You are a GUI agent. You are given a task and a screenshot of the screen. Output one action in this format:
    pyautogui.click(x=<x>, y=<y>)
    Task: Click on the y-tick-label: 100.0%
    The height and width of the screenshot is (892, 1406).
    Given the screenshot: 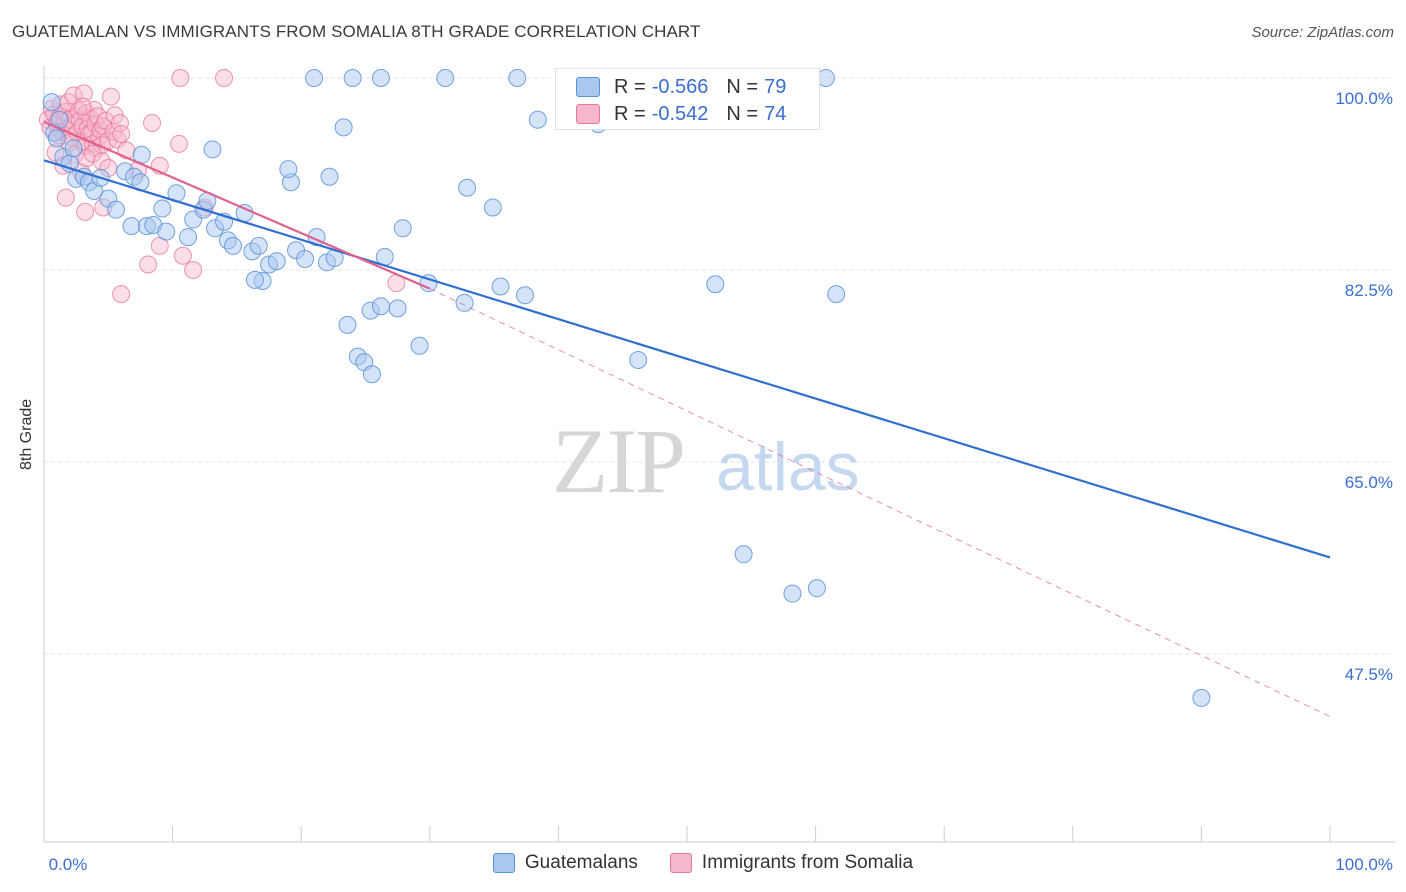 What is the action you would take?
    pyautogui.click(x=1364, y=98)
    